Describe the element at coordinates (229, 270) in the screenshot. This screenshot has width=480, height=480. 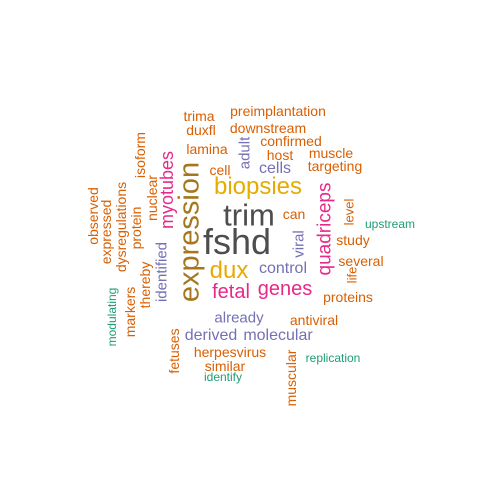
I see `word-dux: dux` at that location.